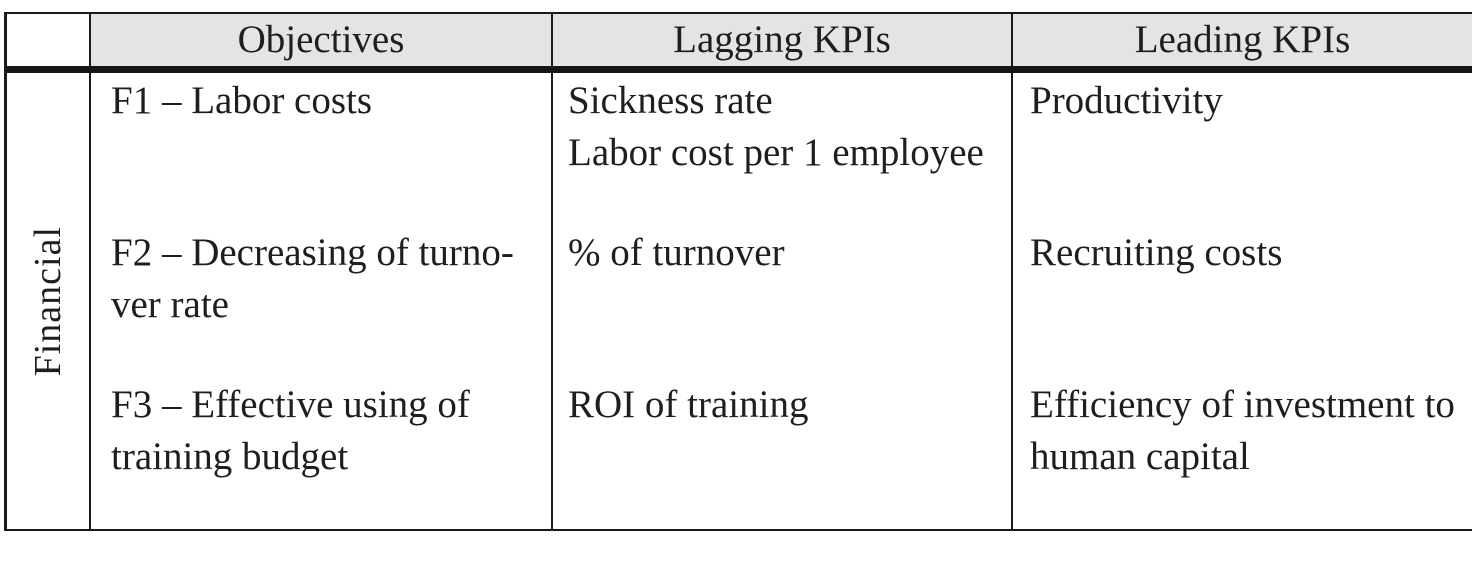 The width and height of the screenshot is (1472, 573). What do you see at coordinates (1140, 456) in the screenshot?
I see `cell-line: human capital` at bounding box center [1140, 456].